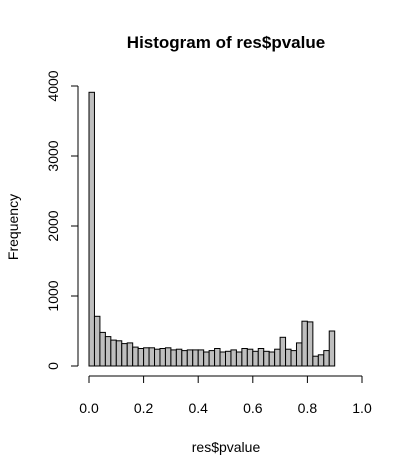  Describe the element at coordinates (144, 408) in the screenshot. I see `x-tick-label: 0.2` at that location.